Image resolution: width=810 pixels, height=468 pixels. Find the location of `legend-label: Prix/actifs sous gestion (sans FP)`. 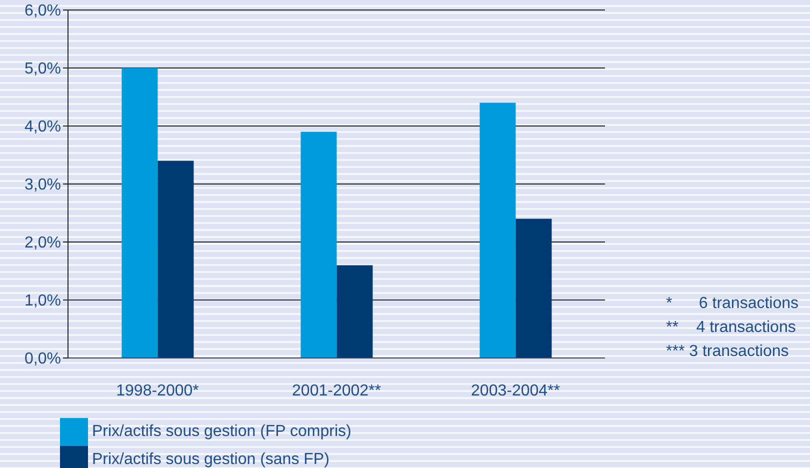

legend-label: Prix/actifs sous gestion (sans FP) is located at coordinates (211, 459).